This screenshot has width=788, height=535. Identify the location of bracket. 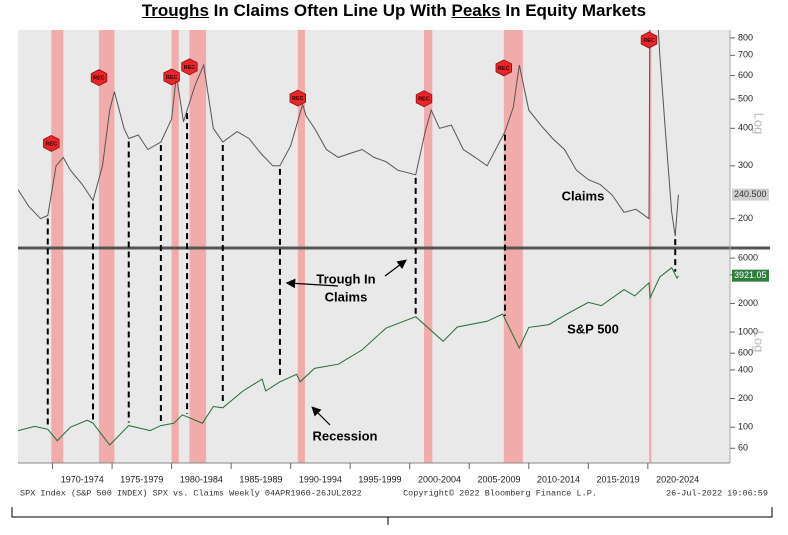
(392, 516).